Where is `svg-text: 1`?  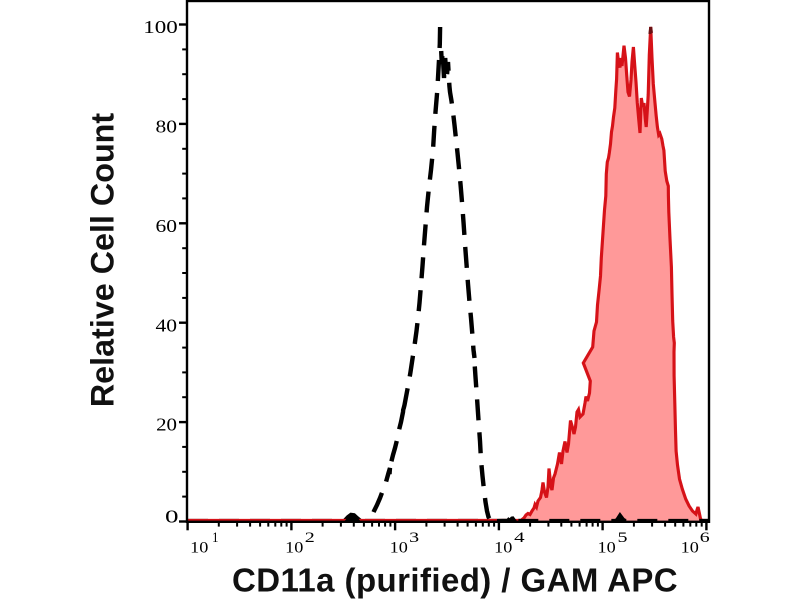 svg-text: 1 is located at coordinates (215, 538).